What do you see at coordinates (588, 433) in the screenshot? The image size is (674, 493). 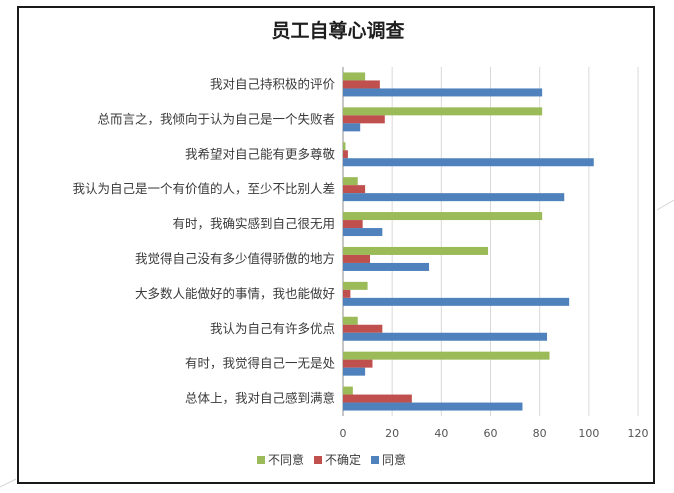 I see `x-tick-label: 100` at bounding box center [588, 433].